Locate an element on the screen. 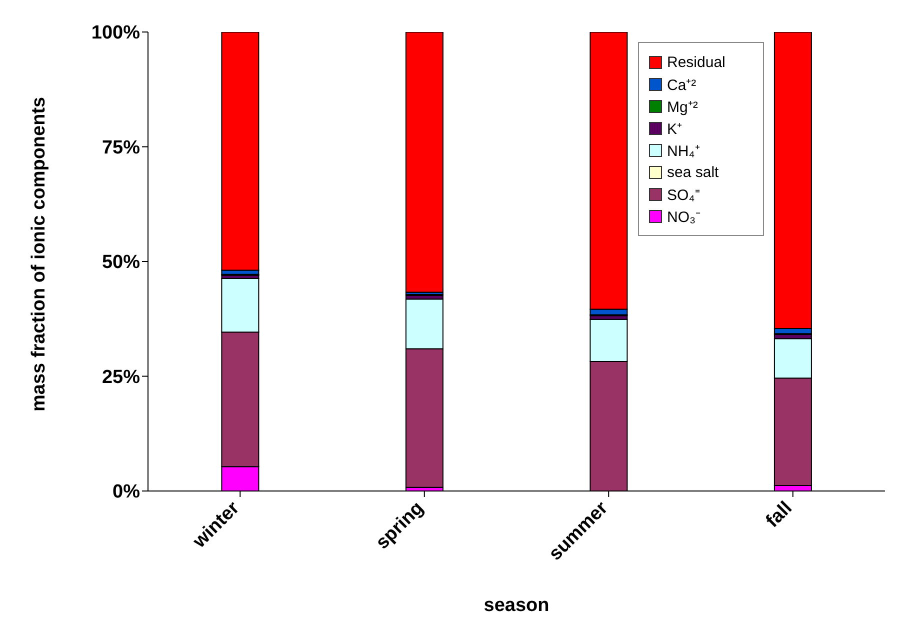 Image resolution: width=901 pixels, height=629 pixels. y-tick-label: 0% is located at coordinates (126, 492).